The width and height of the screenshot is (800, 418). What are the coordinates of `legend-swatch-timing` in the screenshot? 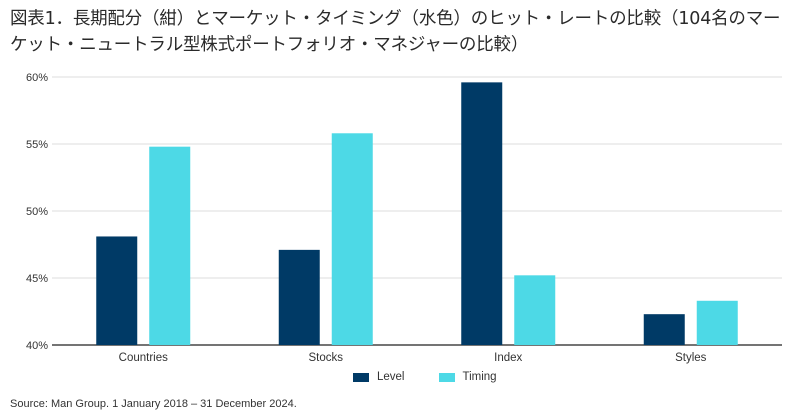 It's located at (446, 377).